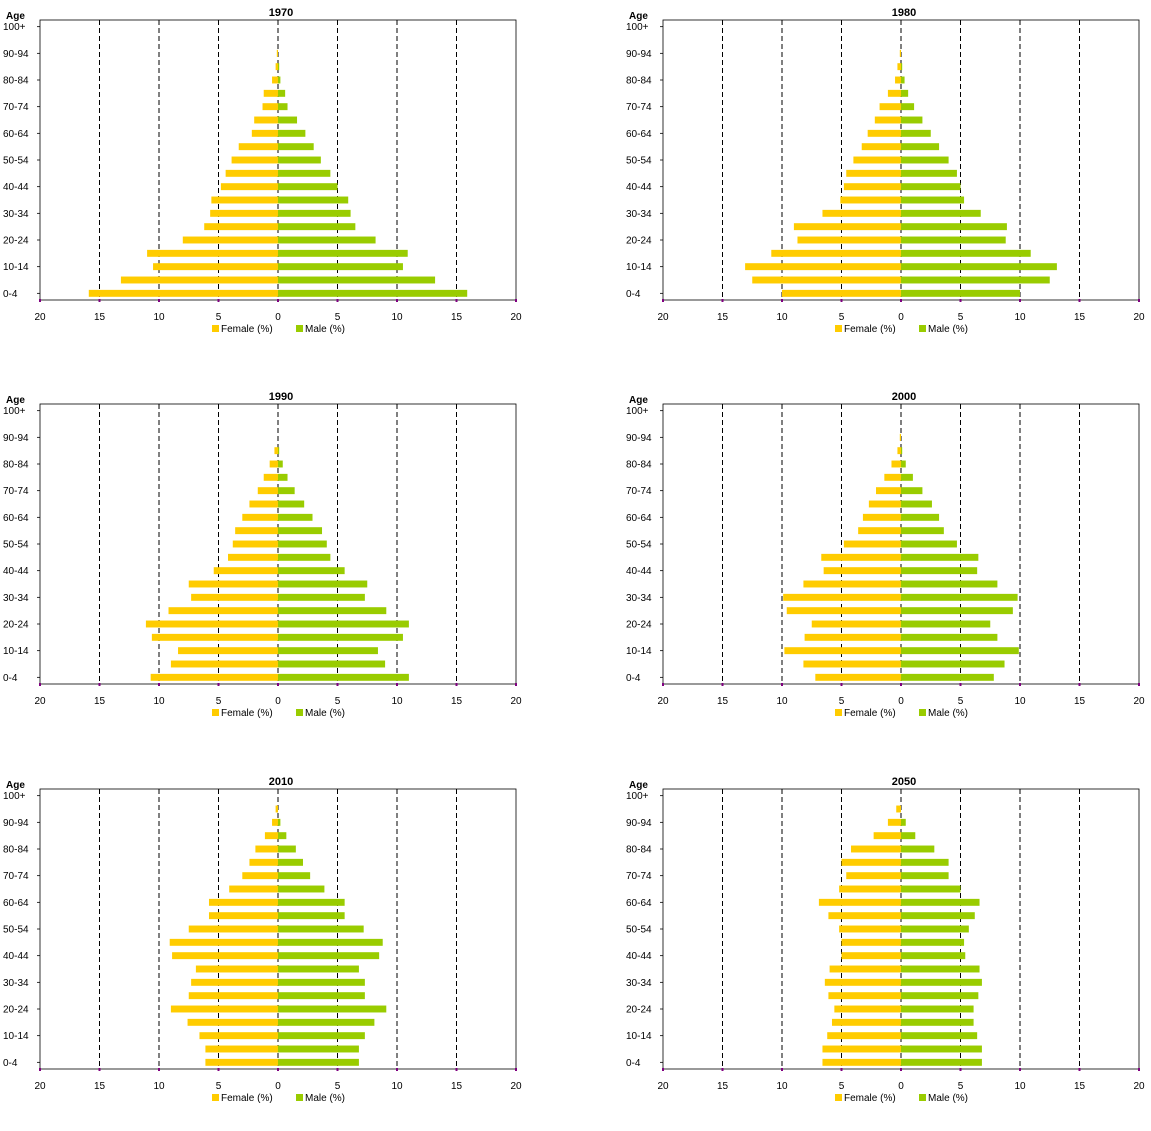  I want to click on age-category-label: 60-64, so click(639, 134).